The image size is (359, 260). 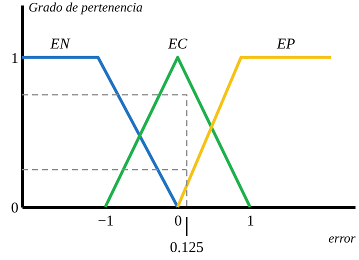 What do you see at coordinates (60, 44) in the screenshot?
I see `series-label: EN` at bounding box center [60, 44].